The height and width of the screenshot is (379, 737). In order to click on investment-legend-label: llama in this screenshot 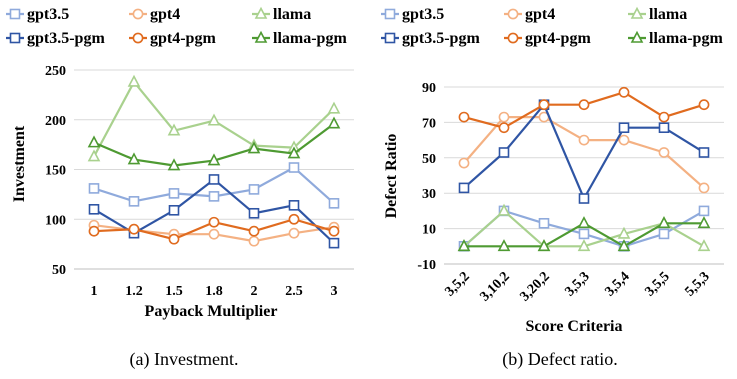, I will do `click(292, 14)`.